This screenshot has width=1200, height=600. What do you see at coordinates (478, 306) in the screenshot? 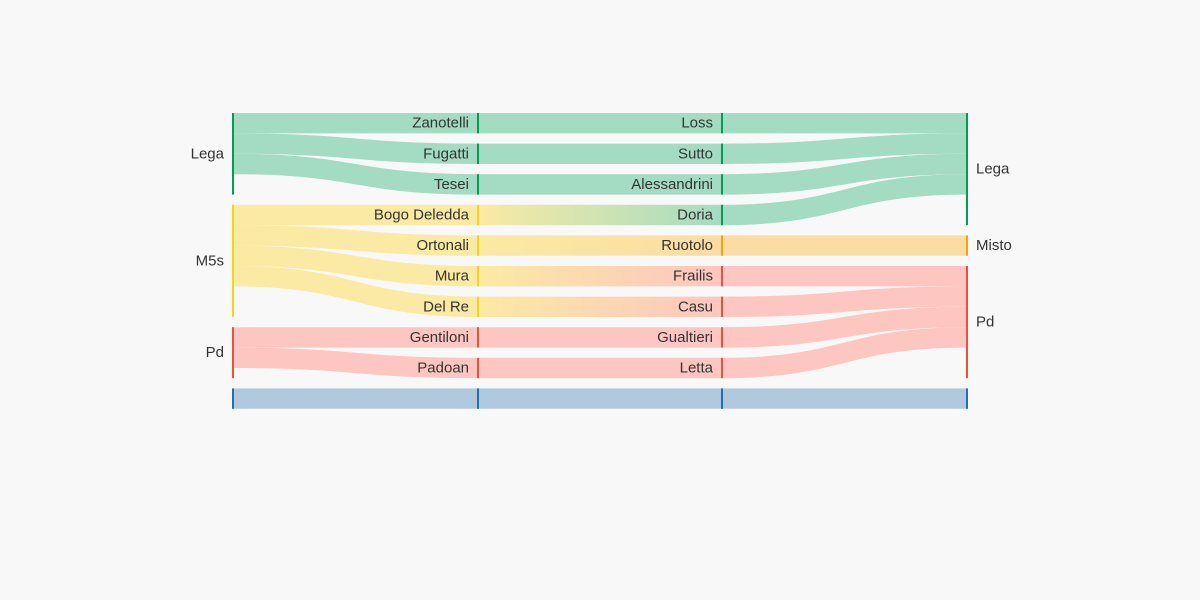
I see `node-c1-delre` at bounding box center [478, 306].